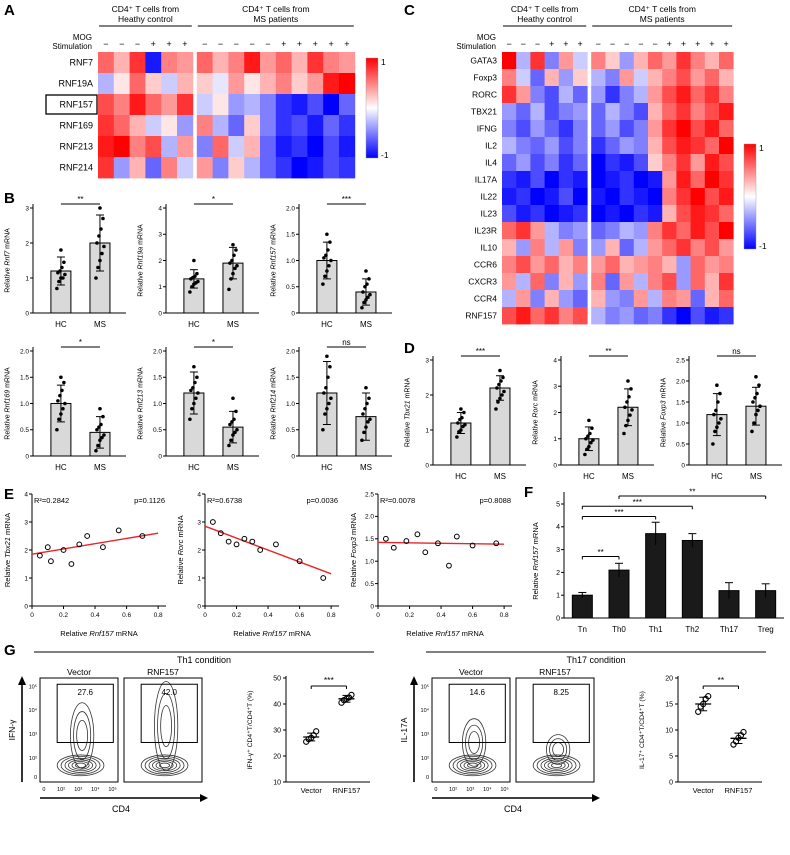 Image resolution: width=790 pixels, height=855 pixels. Describe the element at coordinates (277, 783) in the screenshot. I see `svg-text: 10` at that location.